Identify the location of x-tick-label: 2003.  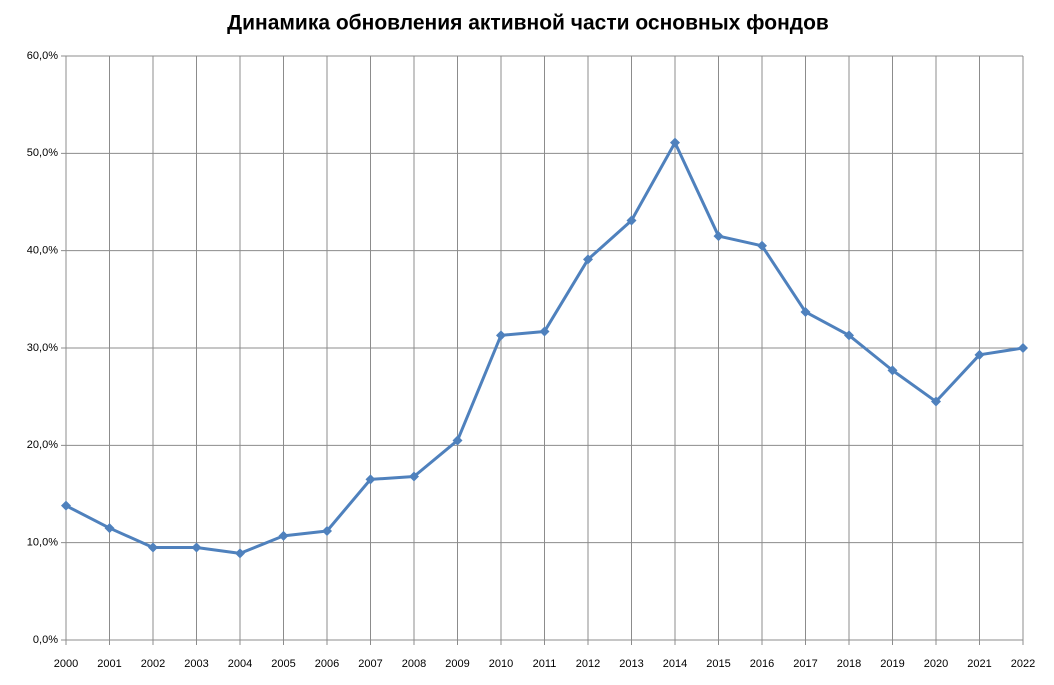
(196, 664).